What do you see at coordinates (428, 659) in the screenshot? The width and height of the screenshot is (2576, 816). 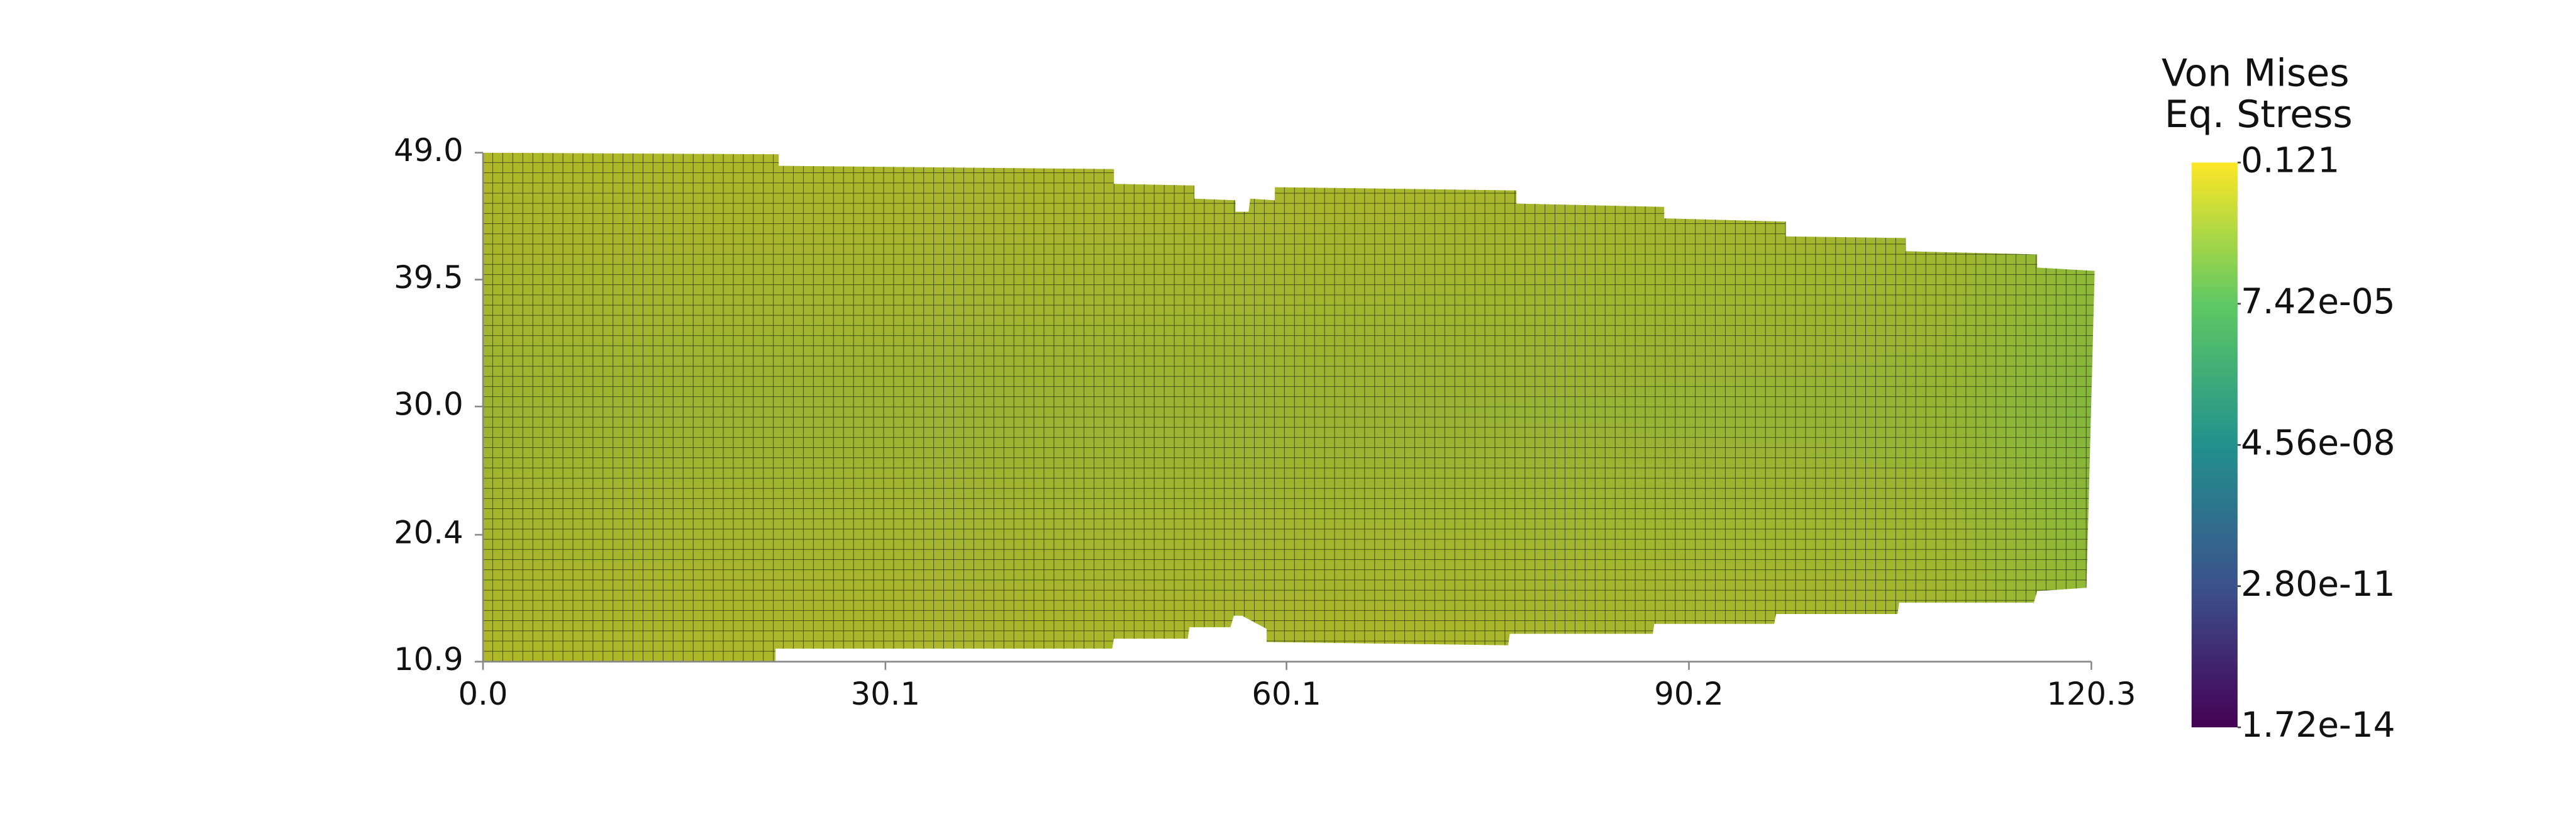 I see `y-tick-label: 10.9` at bounding box center [428, 659].